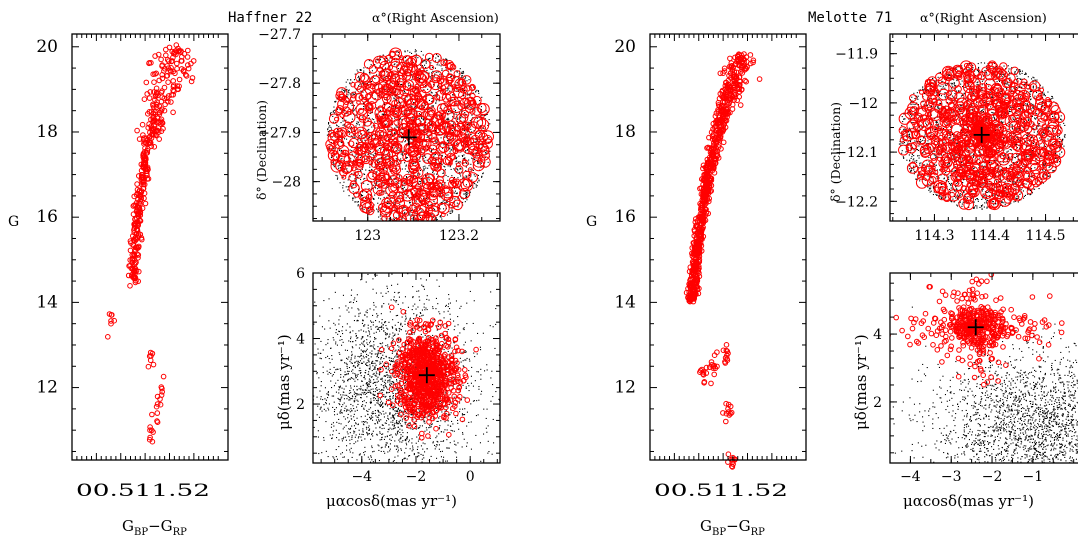  Describe the element at coordinates (150, 247) in the screenshot. I see `cmd-frame` at that location.